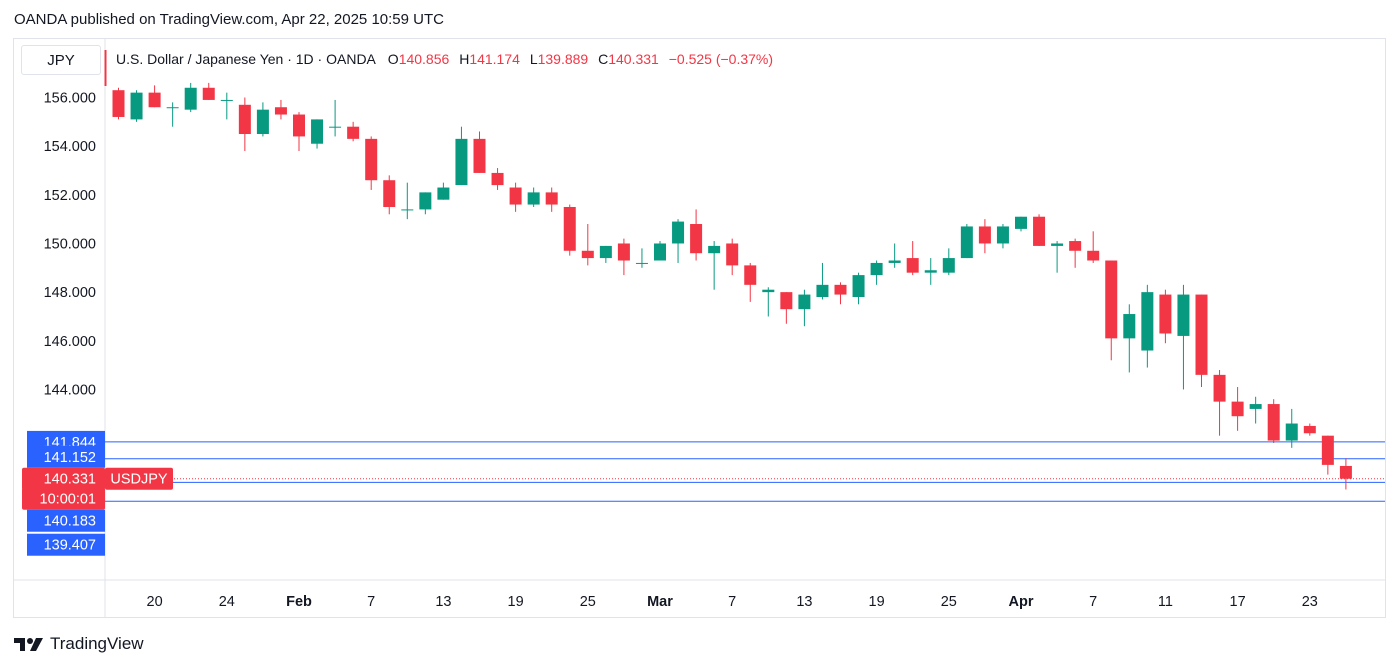 The width and height of the screenshot is (1400, 668). What do you see at coordinates (804, 602) in the screenshot?
I see `x-tick-label: 13` at bounding box center [804, 602].